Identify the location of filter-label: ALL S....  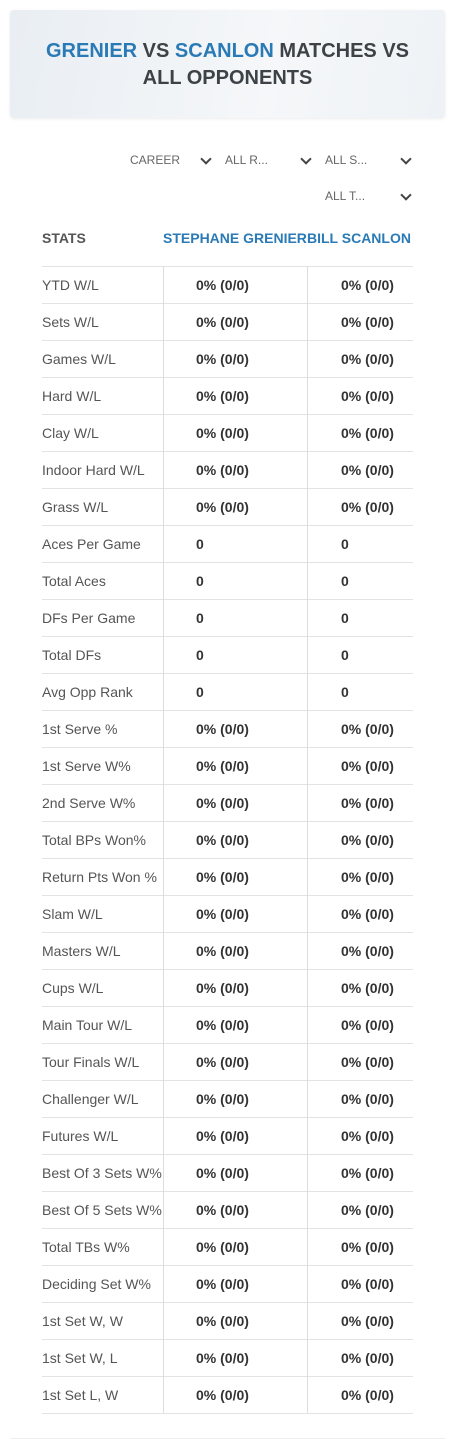
(346, 160).